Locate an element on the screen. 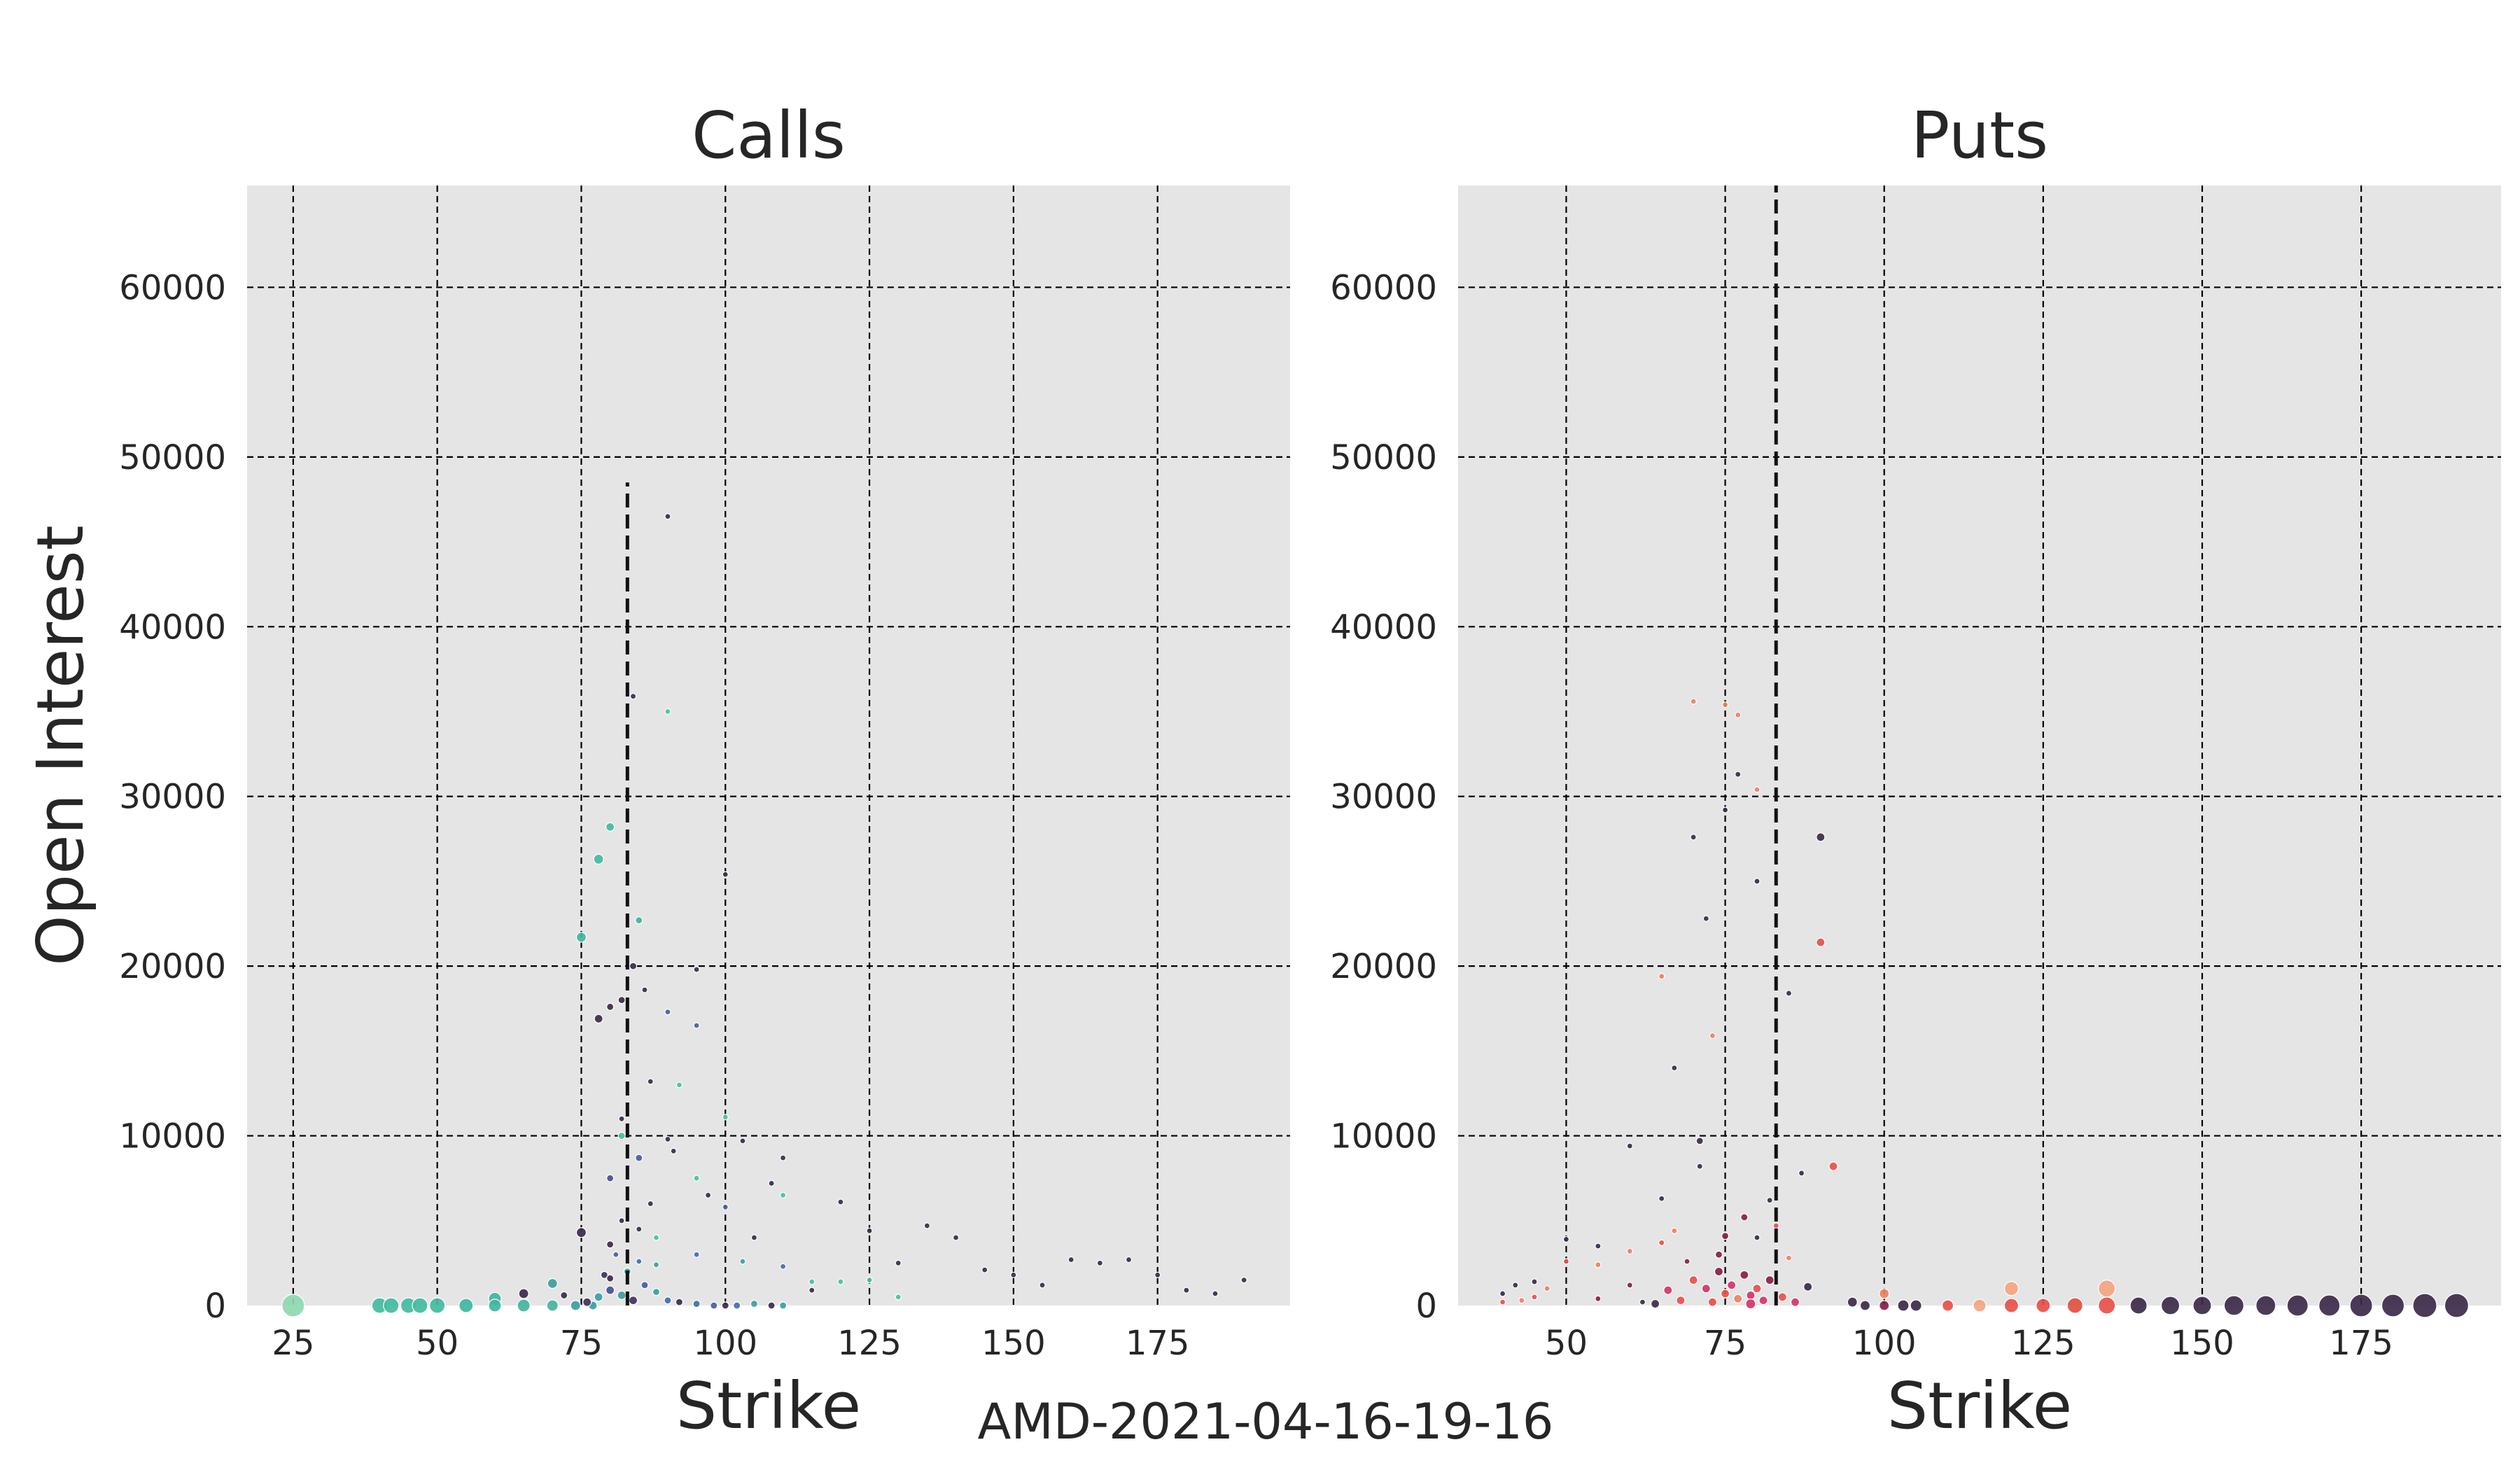 This screenshot has width=2520, height=1470. puts-x-tick-label: 100 is located at coordinates (1884, 1343).